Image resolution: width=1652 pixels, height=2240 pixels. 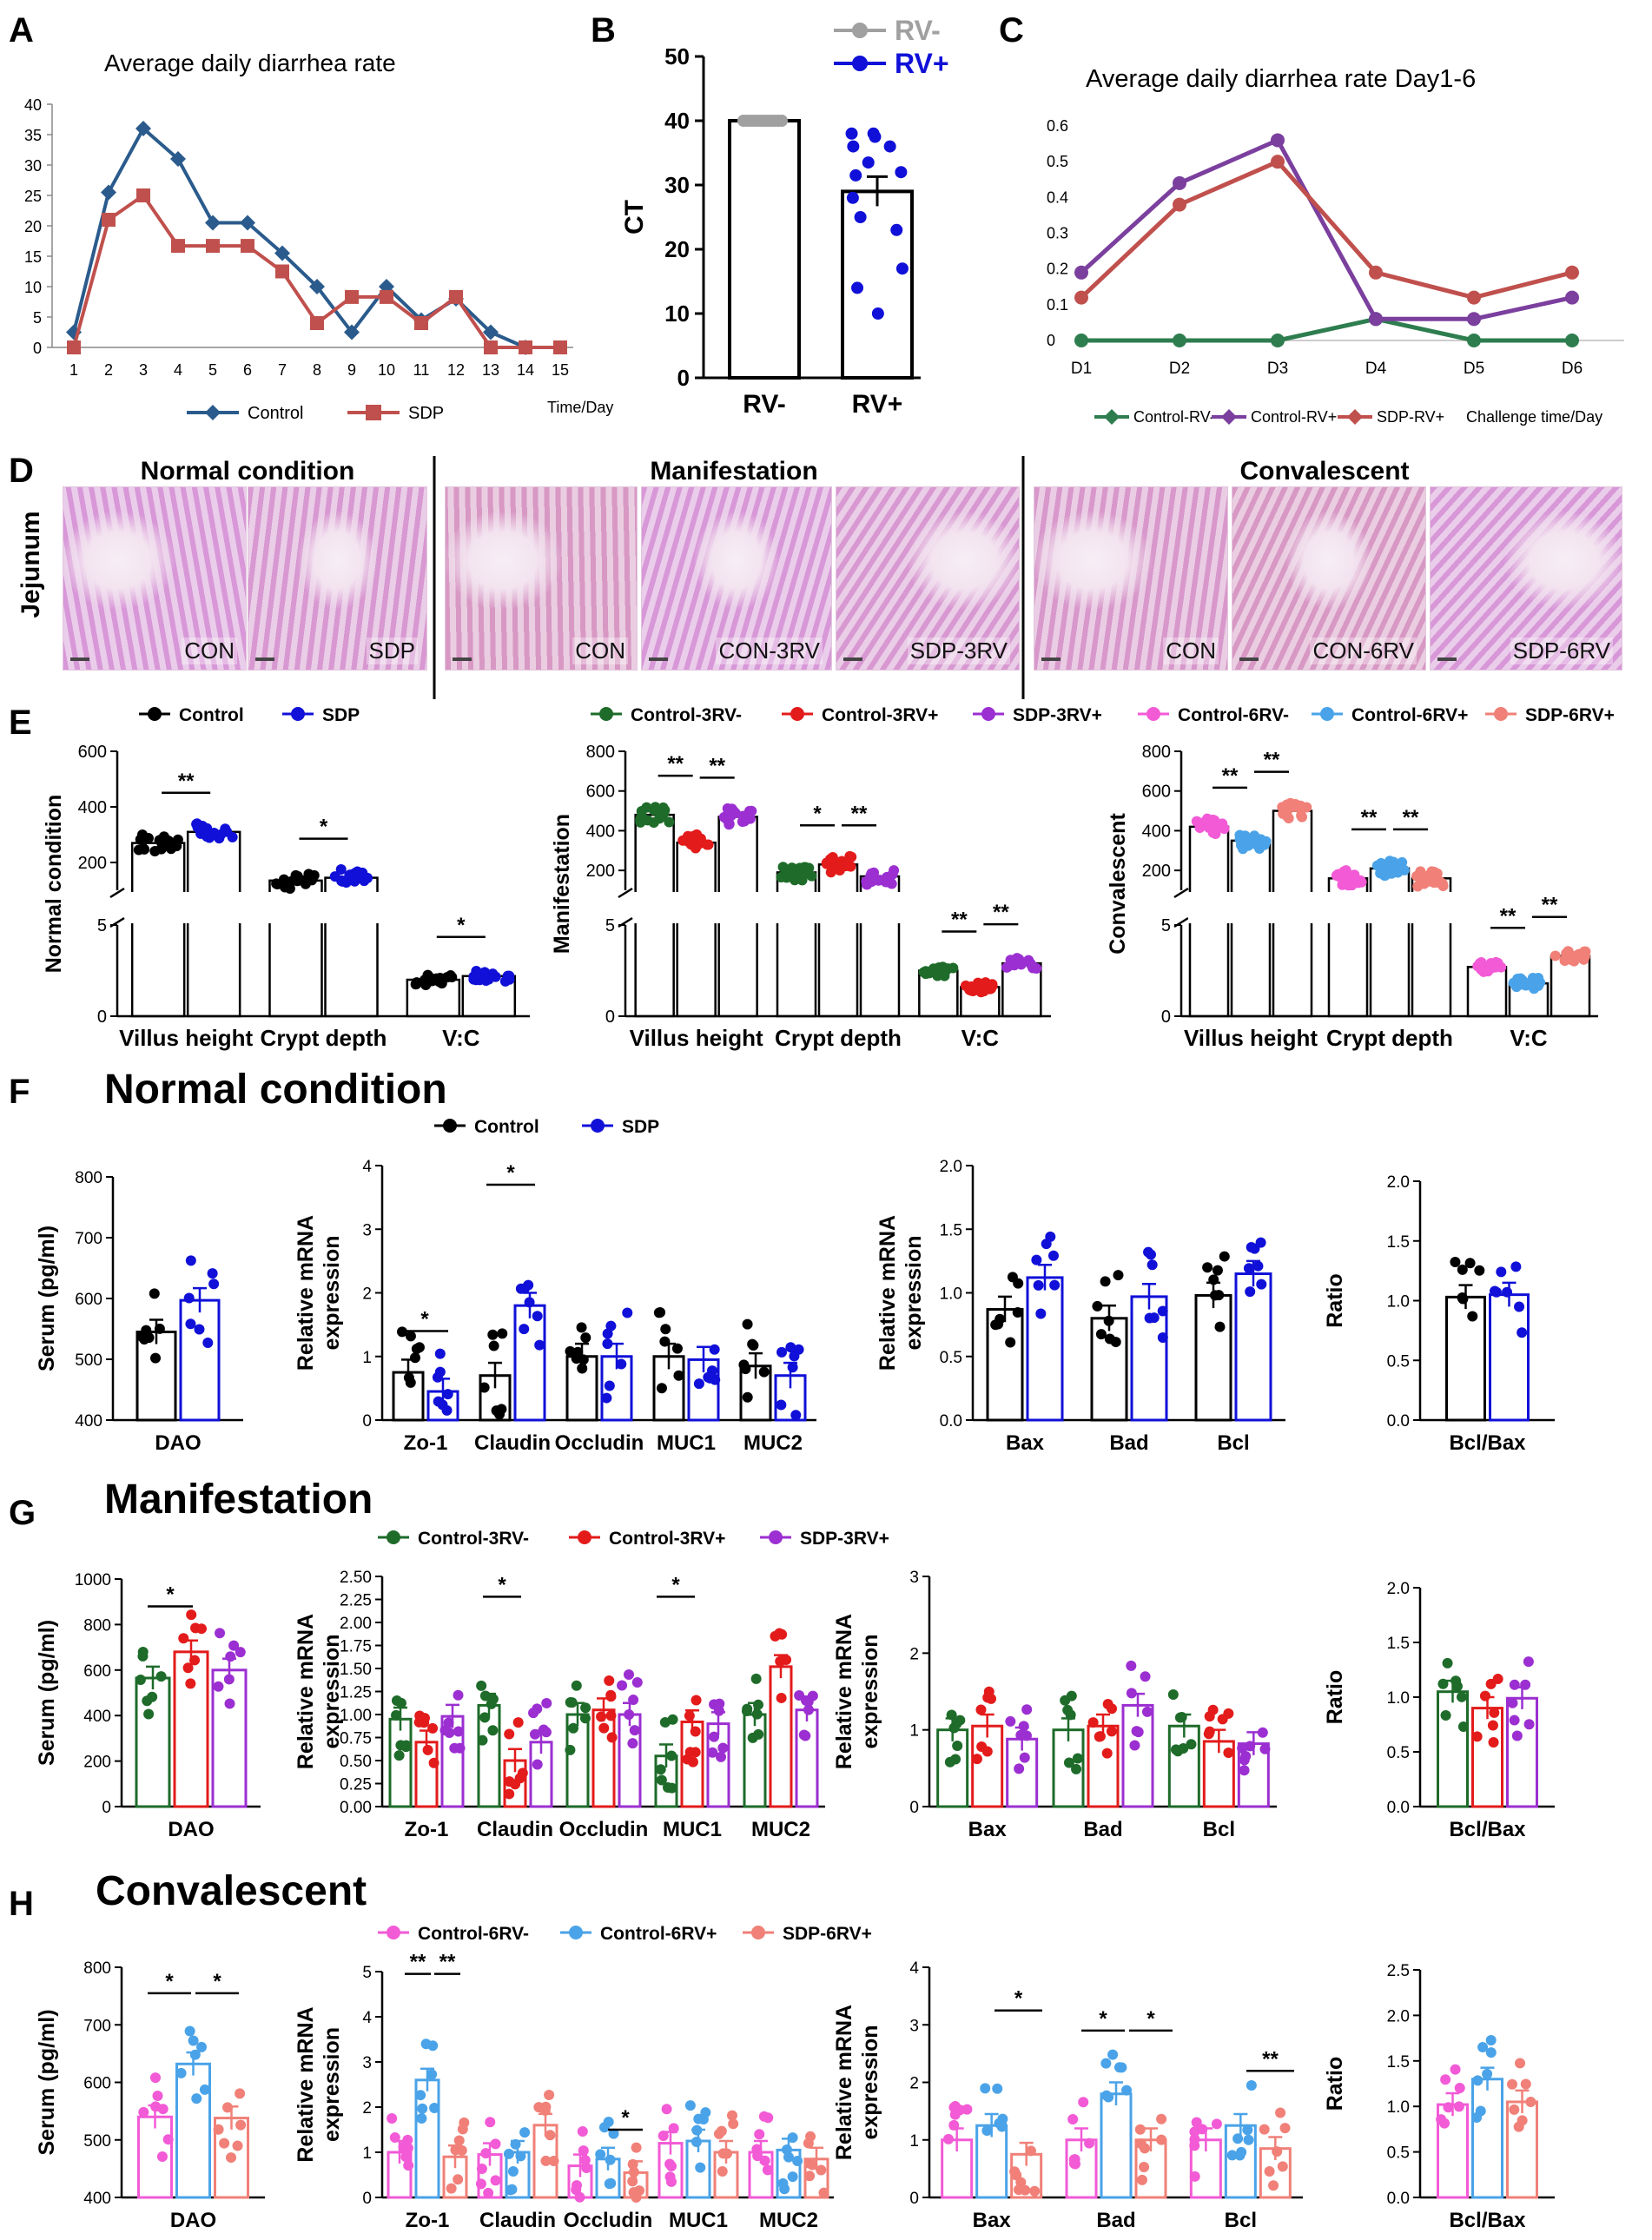 What do you see at coordinates (214, 1284) in the screenshot?
I see `chart-f1-data-point` at bounding box center [214, 1284].